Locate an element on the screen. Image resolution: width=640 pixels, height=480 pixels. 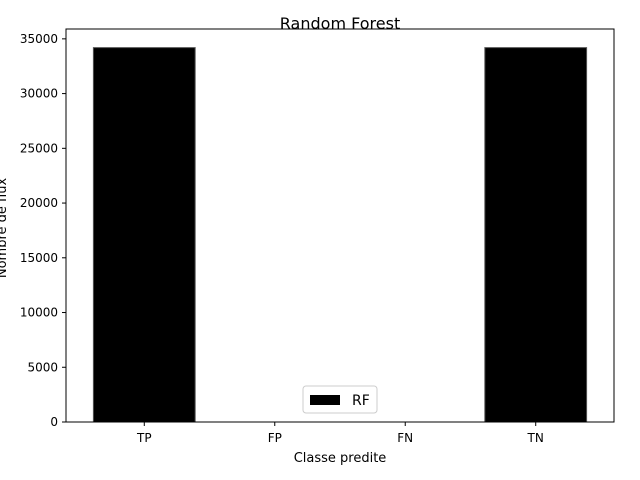
y-tick-label: 35000 is located at coordinates (39, 39).